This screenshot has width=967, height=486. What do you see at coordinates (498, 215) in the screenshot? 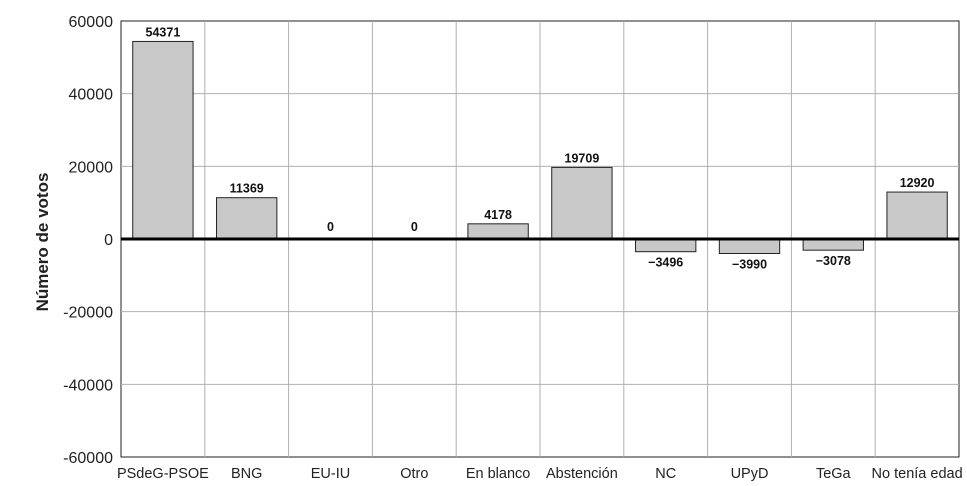
I see `data-label: 4178` at bounding box center [498, 215].